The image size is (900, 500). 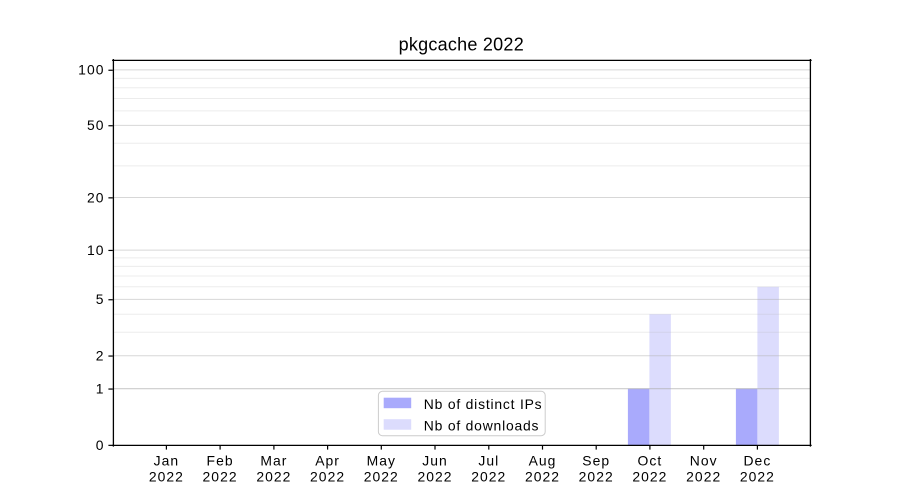 I want to click on svg-text: 1, so click(x=100, y=389).